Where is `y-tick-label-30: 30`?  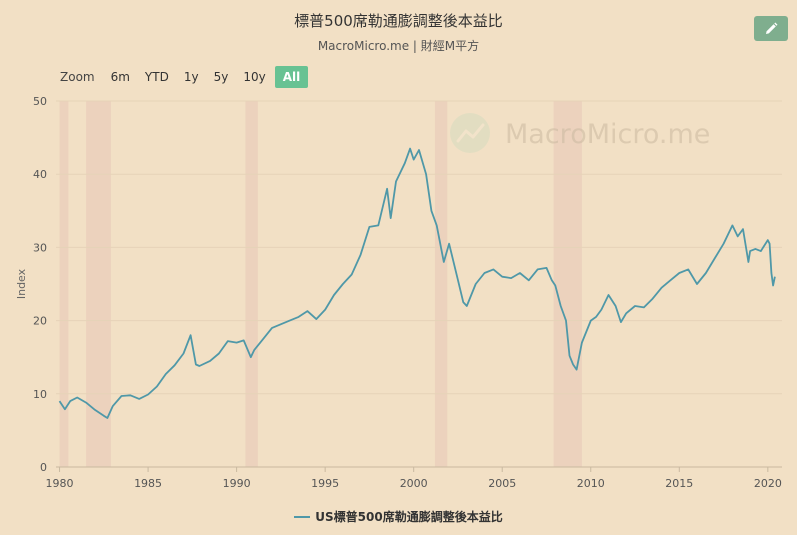
y-tick-label-30: 30 is located at coordinates (40, 247).